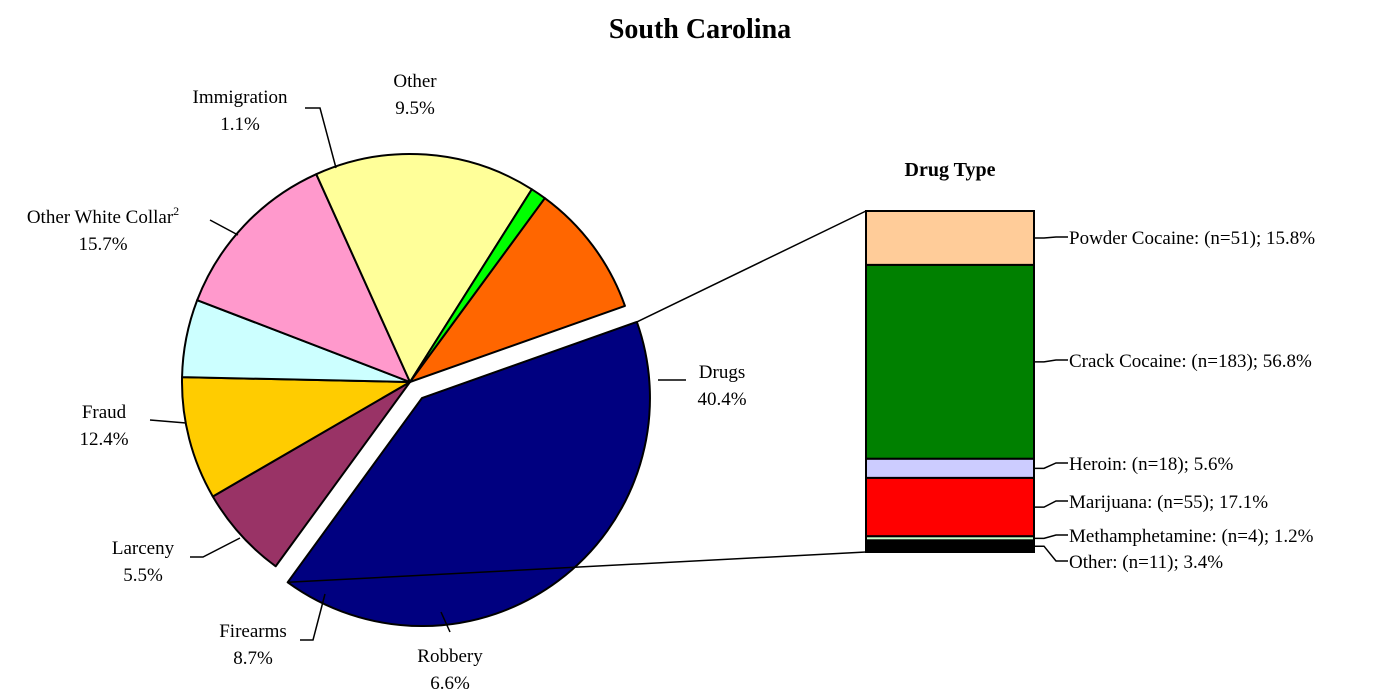  Describe the element at coordinates (445, 622) in the screenshot. I see `leader-line-robbery` at that location.